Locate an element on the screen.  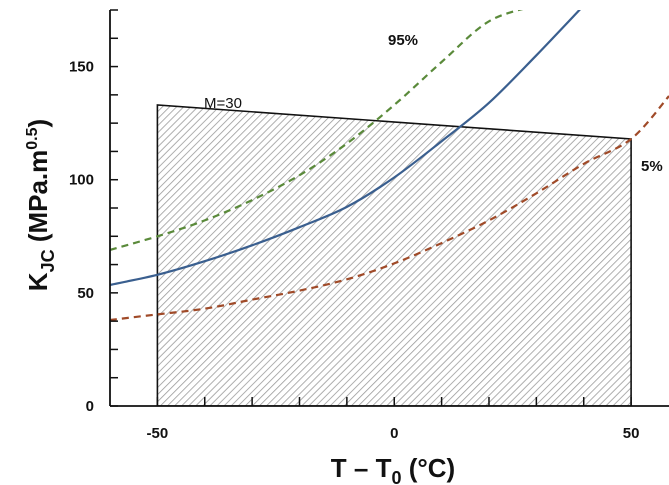
x-tick-label: 50 is located at coordinates (631, 433).